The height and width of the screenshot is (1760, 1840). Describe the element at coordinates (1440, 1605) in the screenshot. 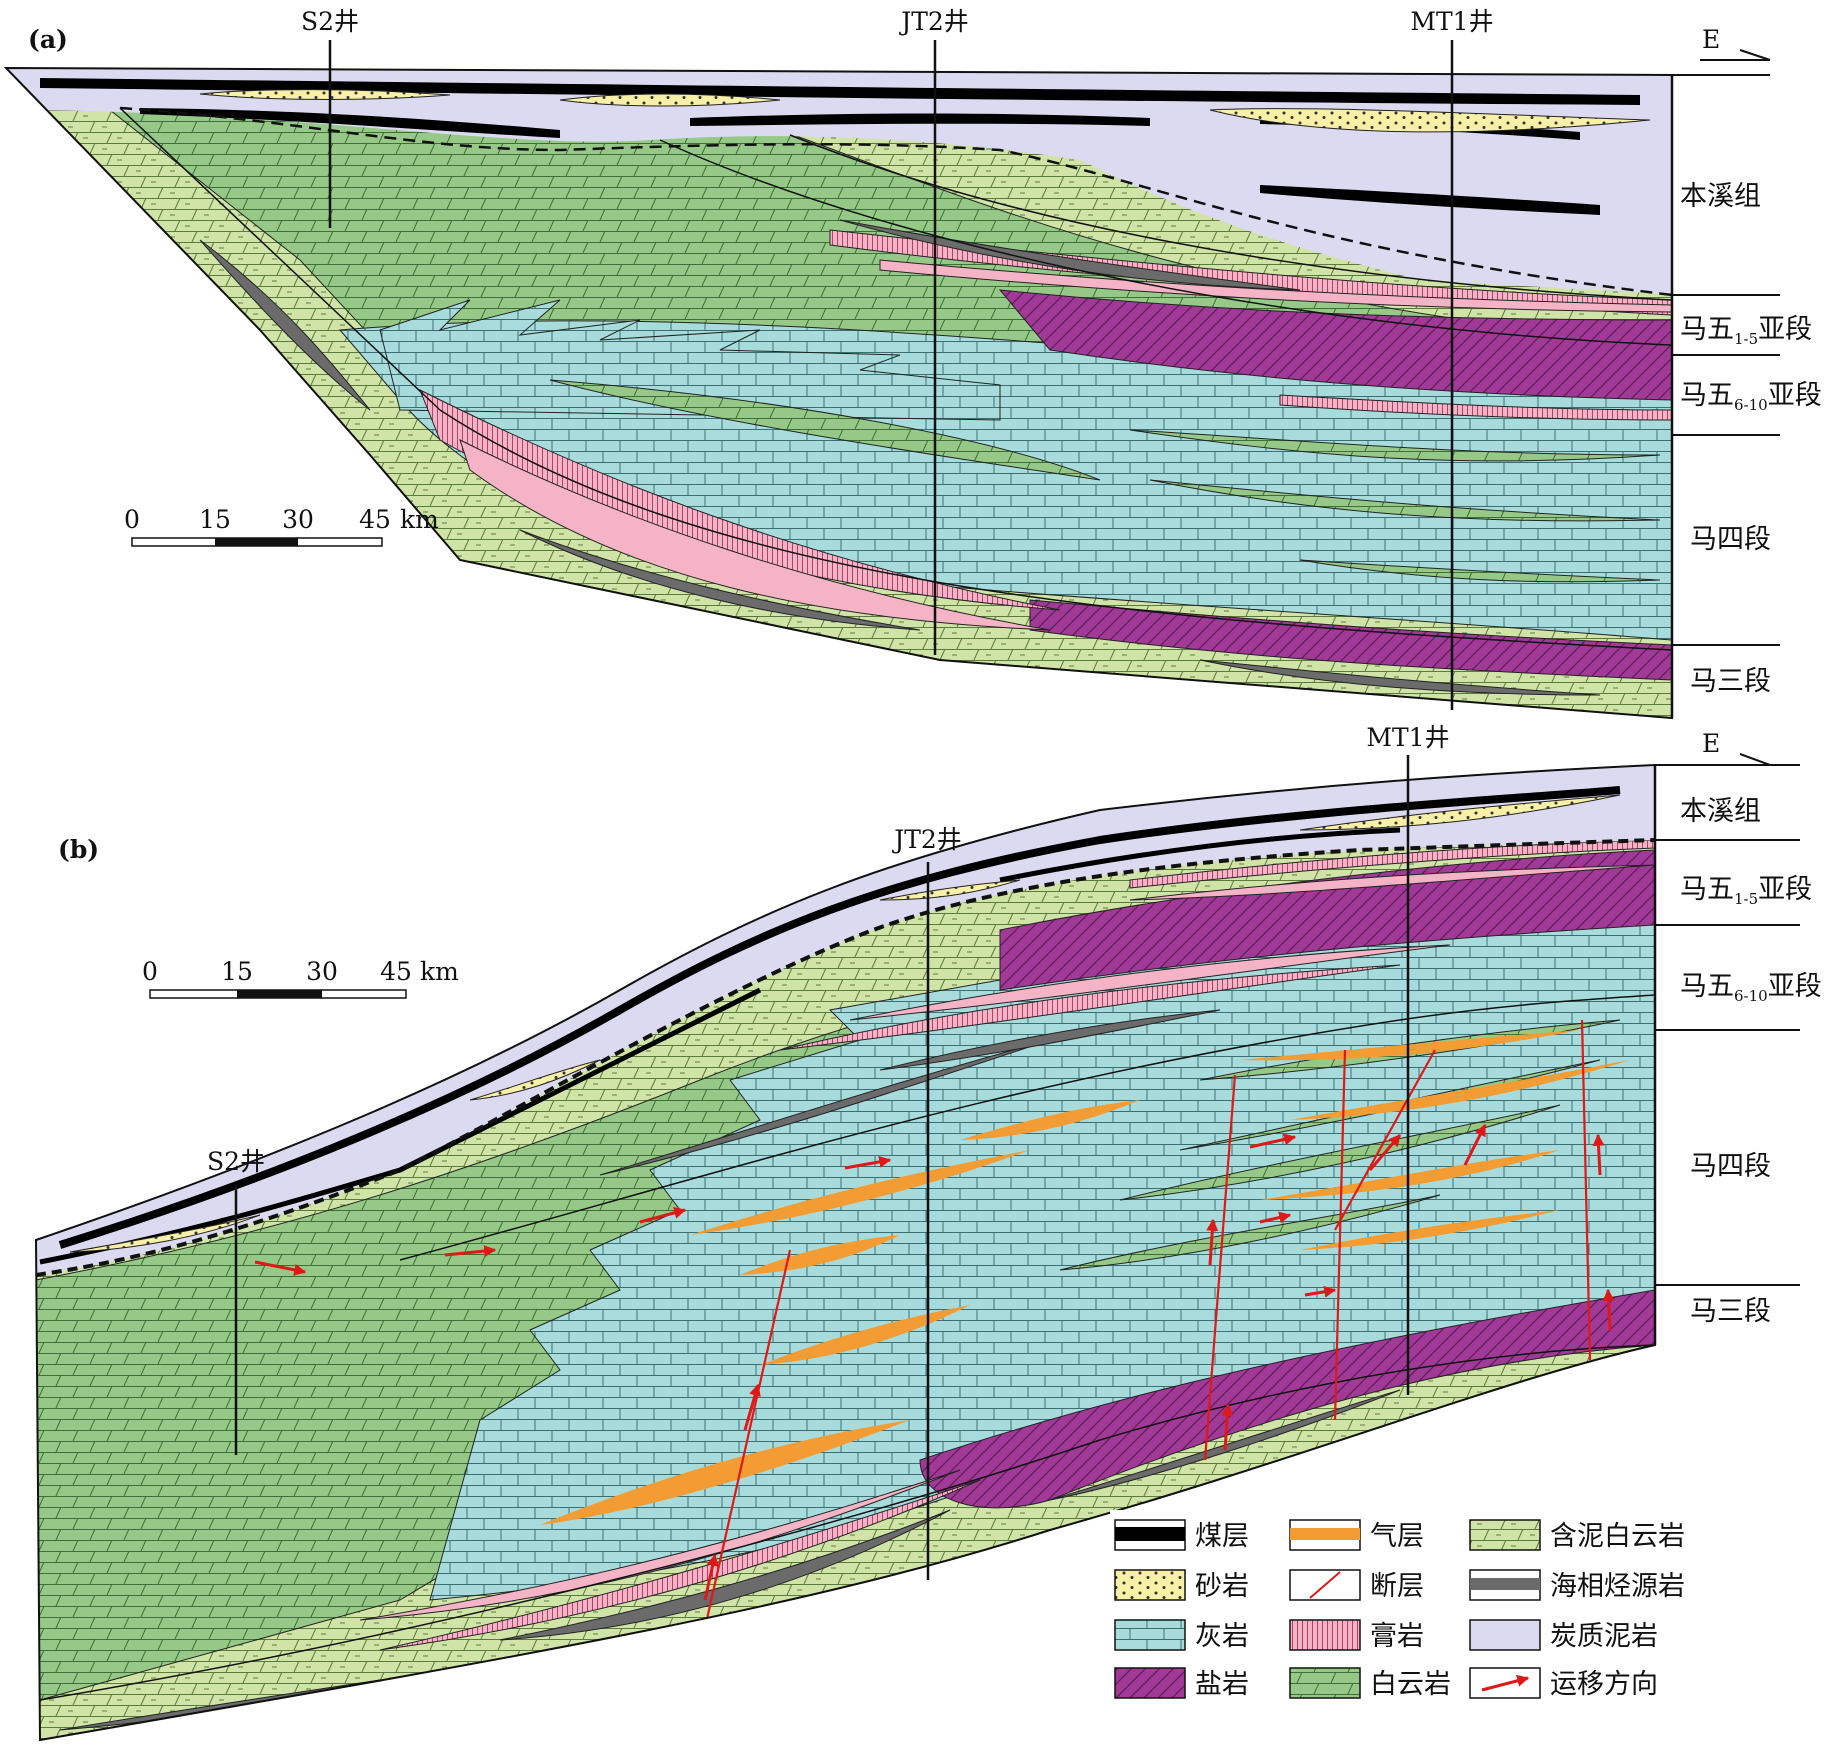

I see `legend: 煤层 砂岩 灰岩 盐岩 气层 断层 膏岩` at that location.